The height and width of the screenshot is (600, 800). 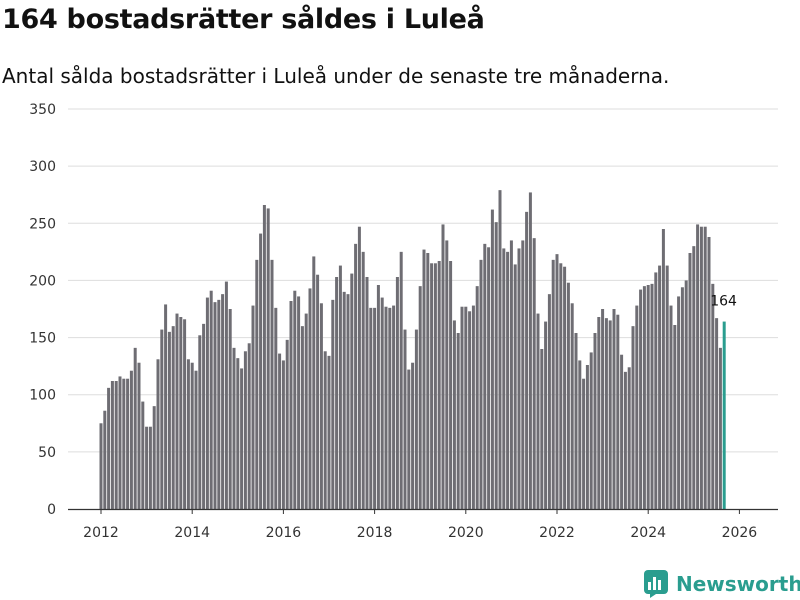 What do you see at coordinates (42, 396) in the screenshot?
I see `y-tick-label: 100` at bounding box center [42, 396].